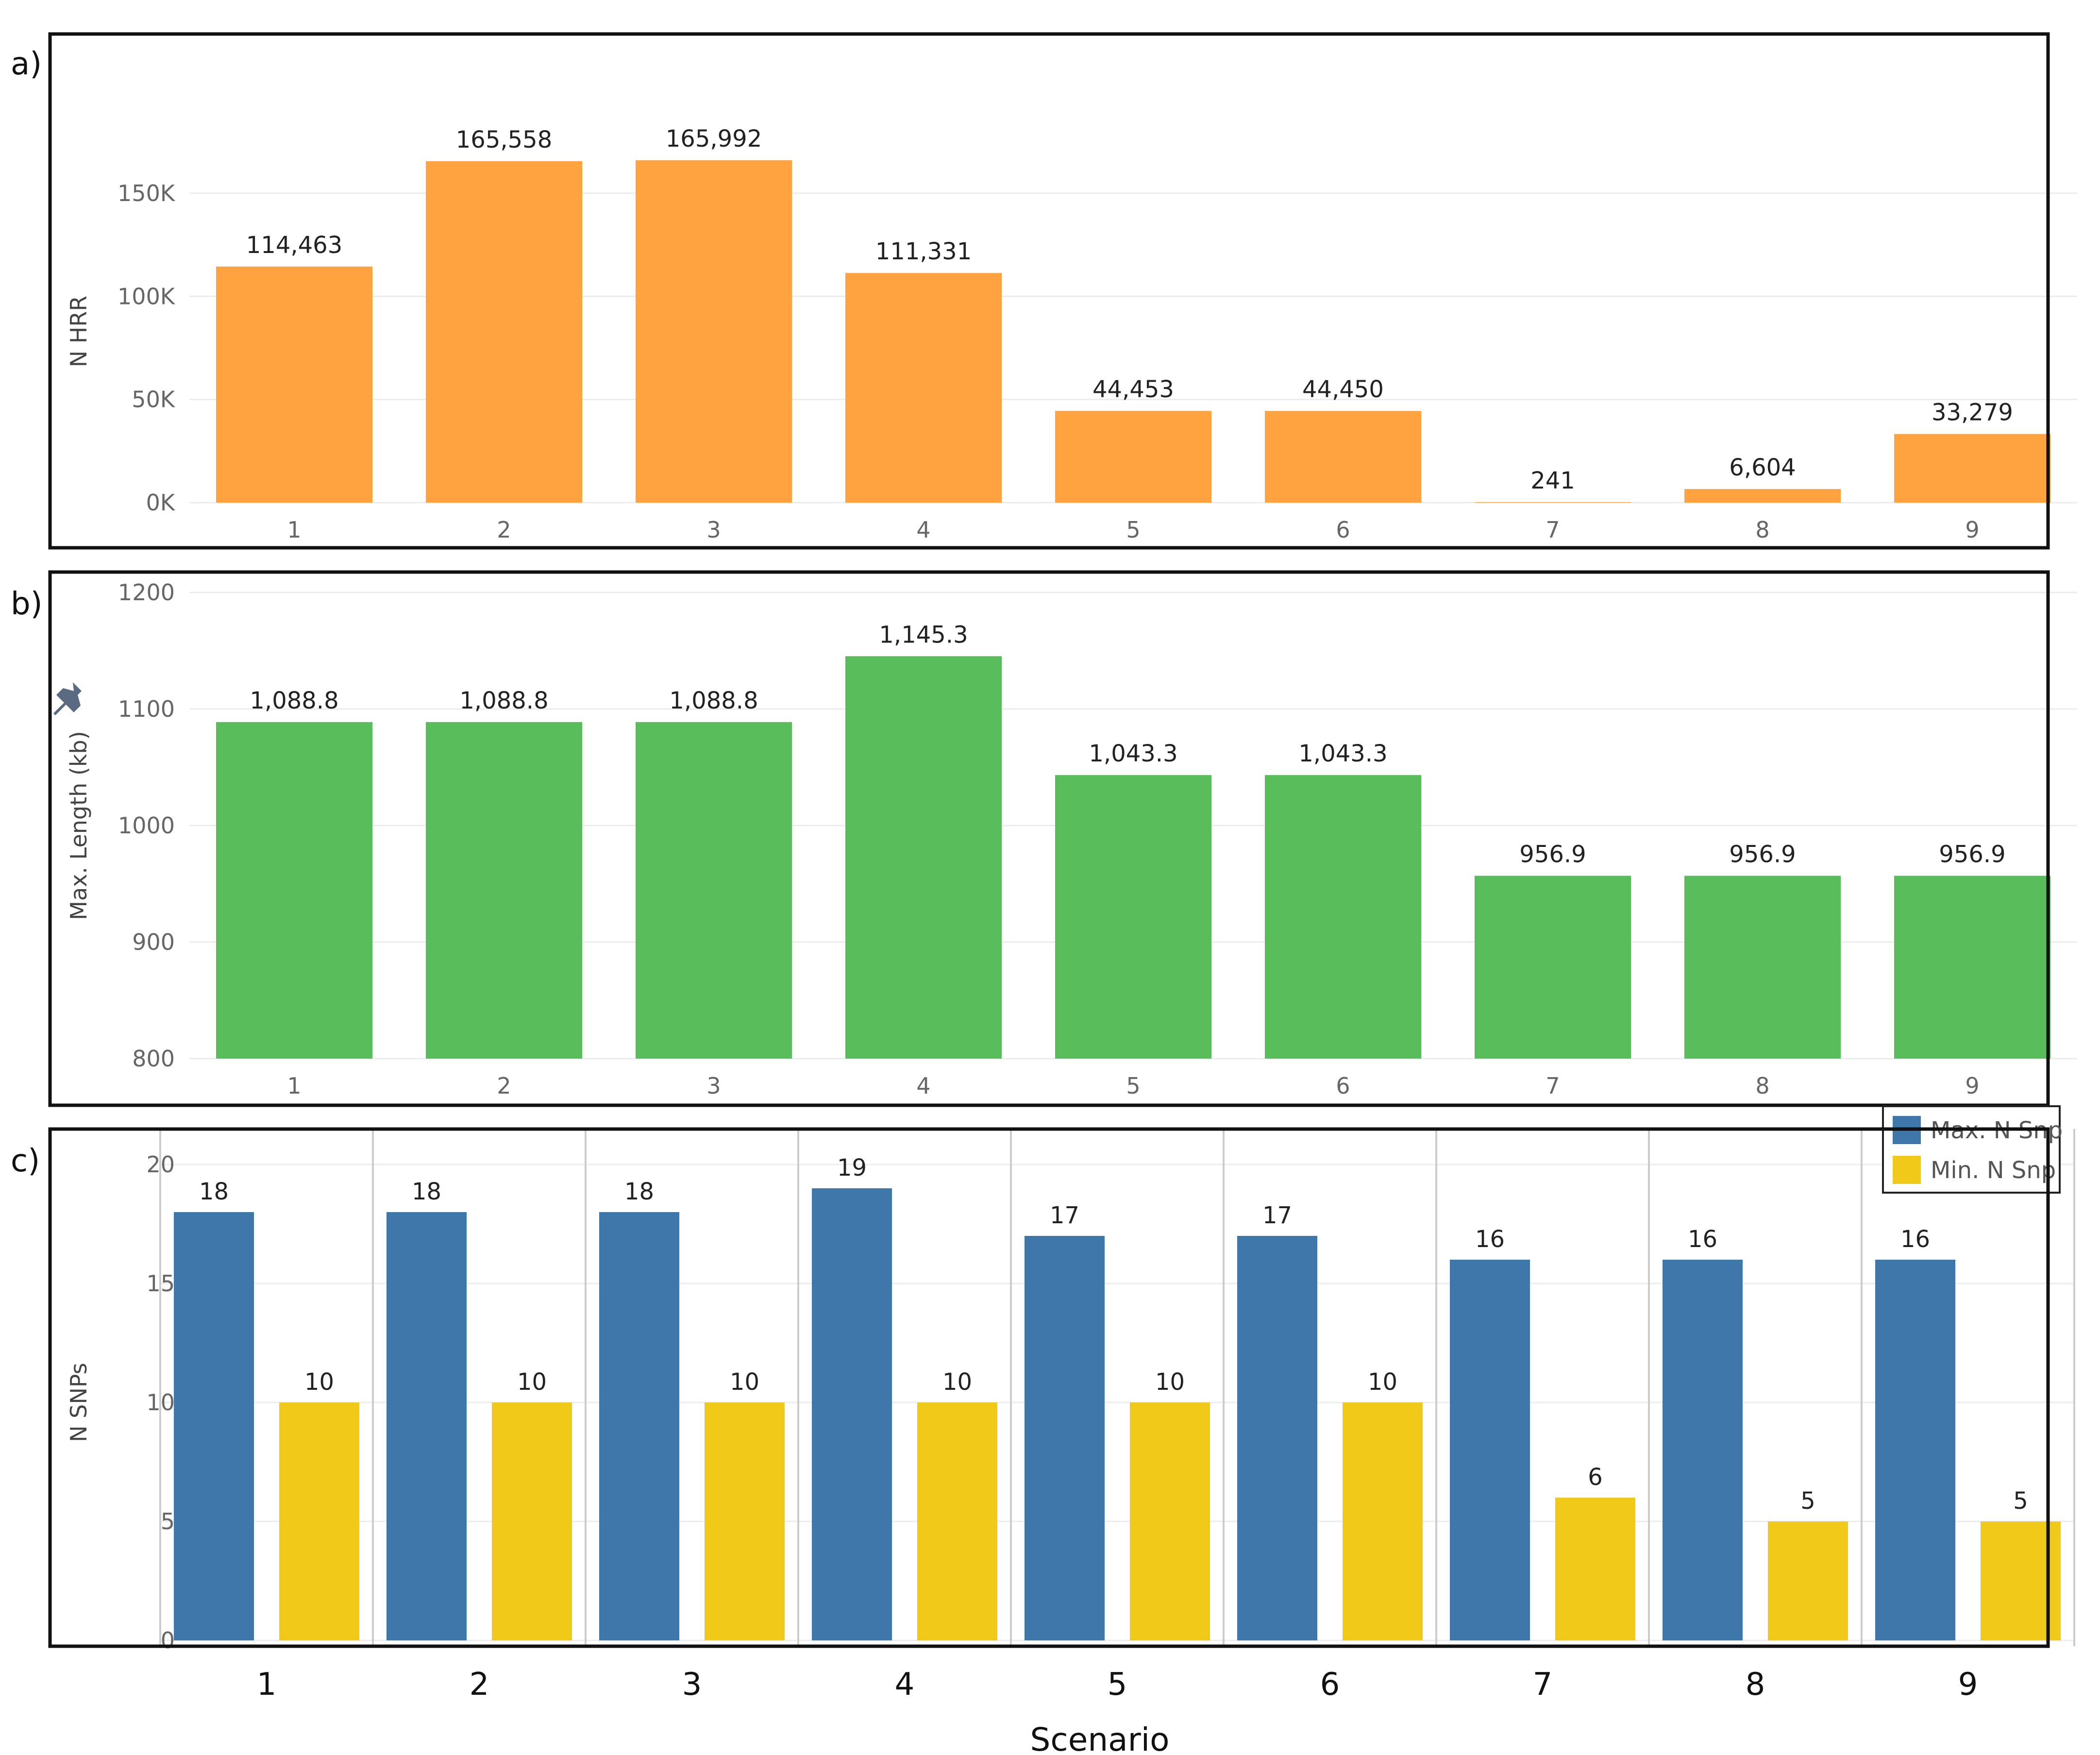 This screenshot has height=1755, width=2100. I want to click on y-tick-label: 20, so click(160, 1164).